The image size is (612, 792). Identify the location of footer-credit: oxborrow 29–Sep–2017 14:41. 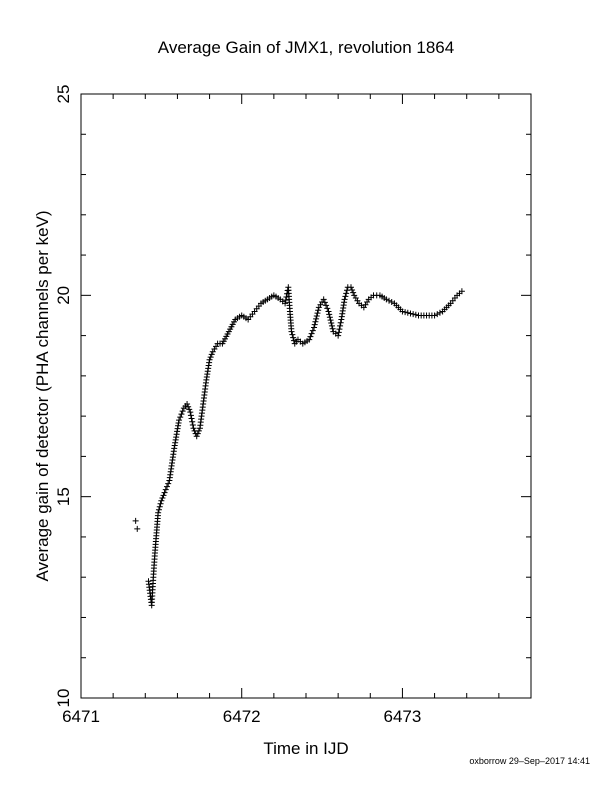
(529, 761).